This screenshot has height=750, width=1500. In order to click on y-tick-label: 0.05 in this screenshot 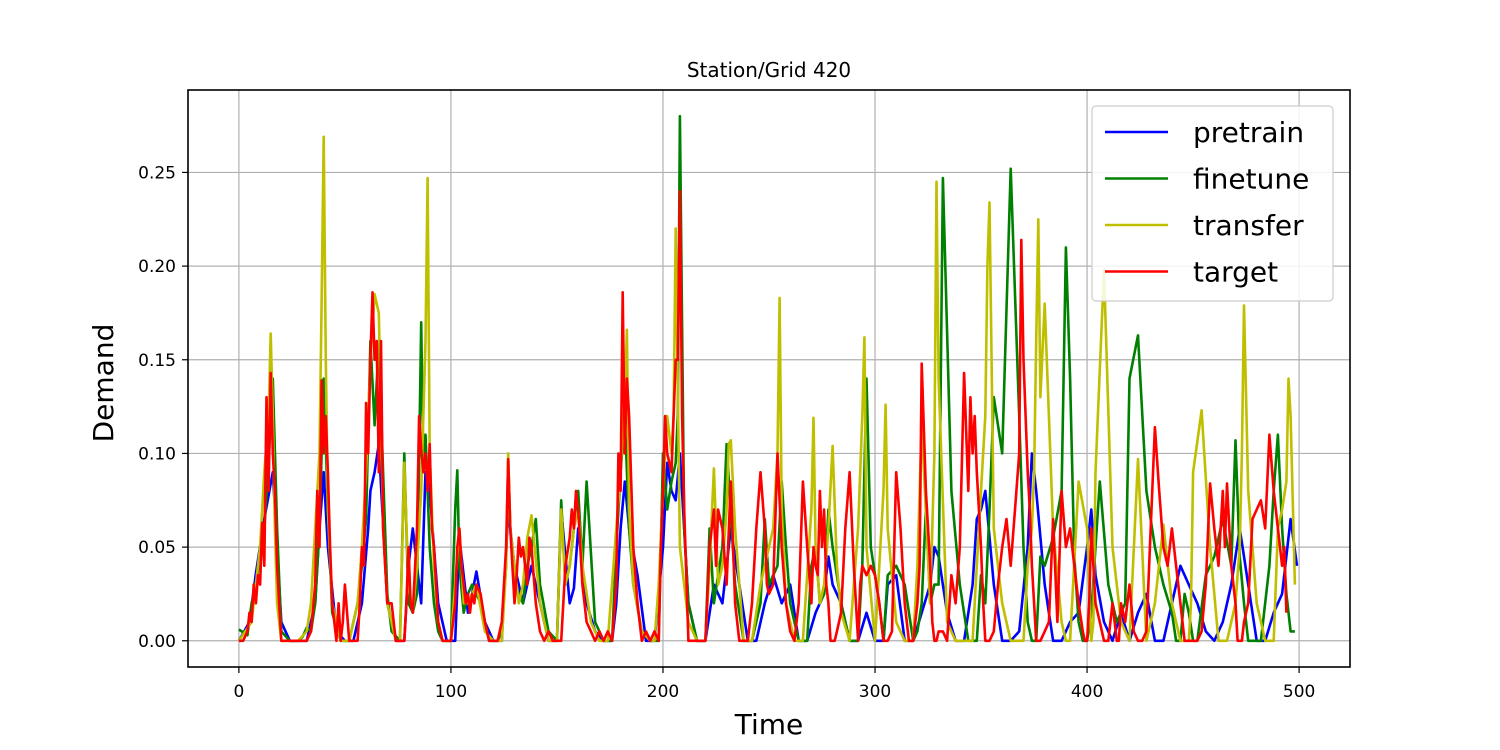, I will do `click(157, 548)`.